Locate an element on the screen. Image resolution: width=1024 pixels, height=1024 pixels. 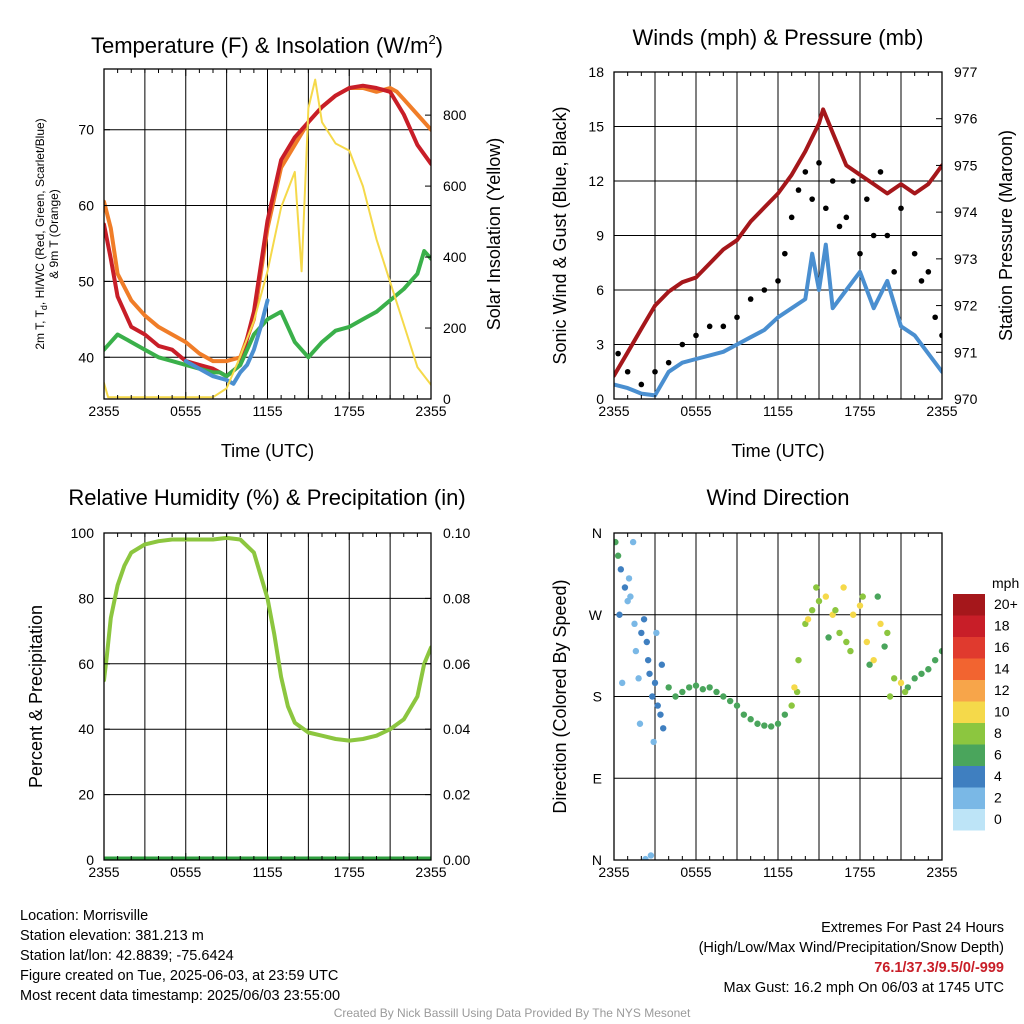
y2-tick-label: 800 is located at coordinates (455, 115).